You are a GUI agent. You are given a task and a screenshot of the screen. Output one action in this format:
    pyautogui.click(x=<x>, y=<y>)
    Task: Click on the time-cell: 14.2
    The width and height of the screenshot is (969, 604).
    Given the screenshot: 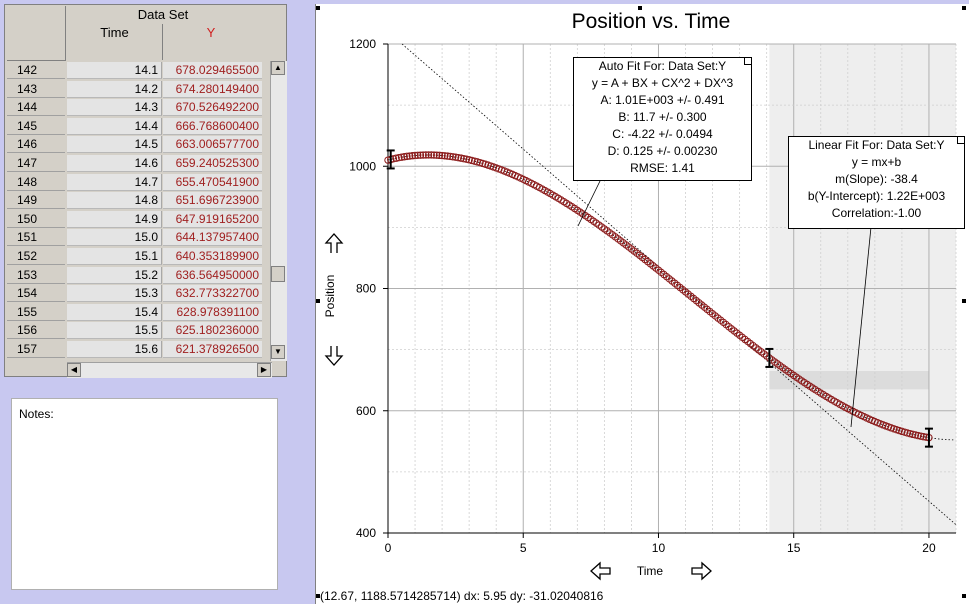 What is the action you would take?
    pyautogui.click(x=114, y=89)
    